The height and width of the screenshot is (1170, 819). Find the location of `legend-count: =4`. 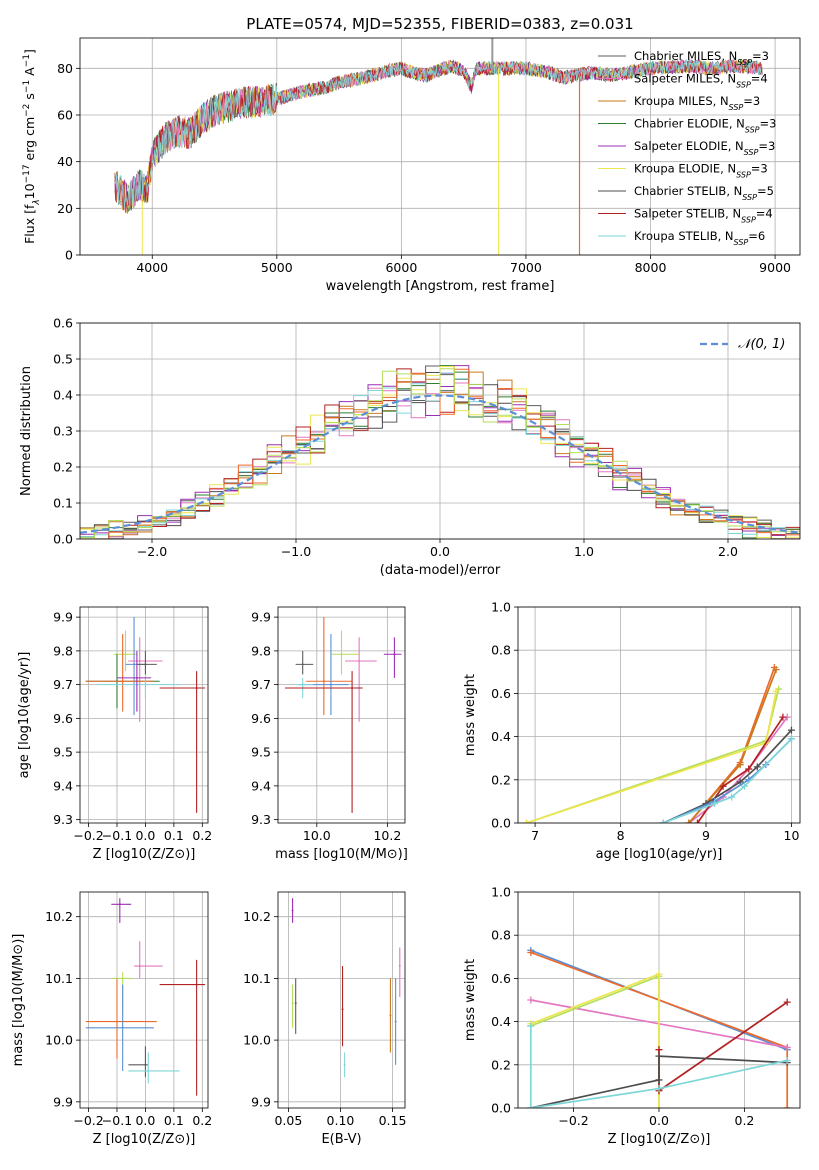

legend-count: =4 is located at coordinates (759, 79).